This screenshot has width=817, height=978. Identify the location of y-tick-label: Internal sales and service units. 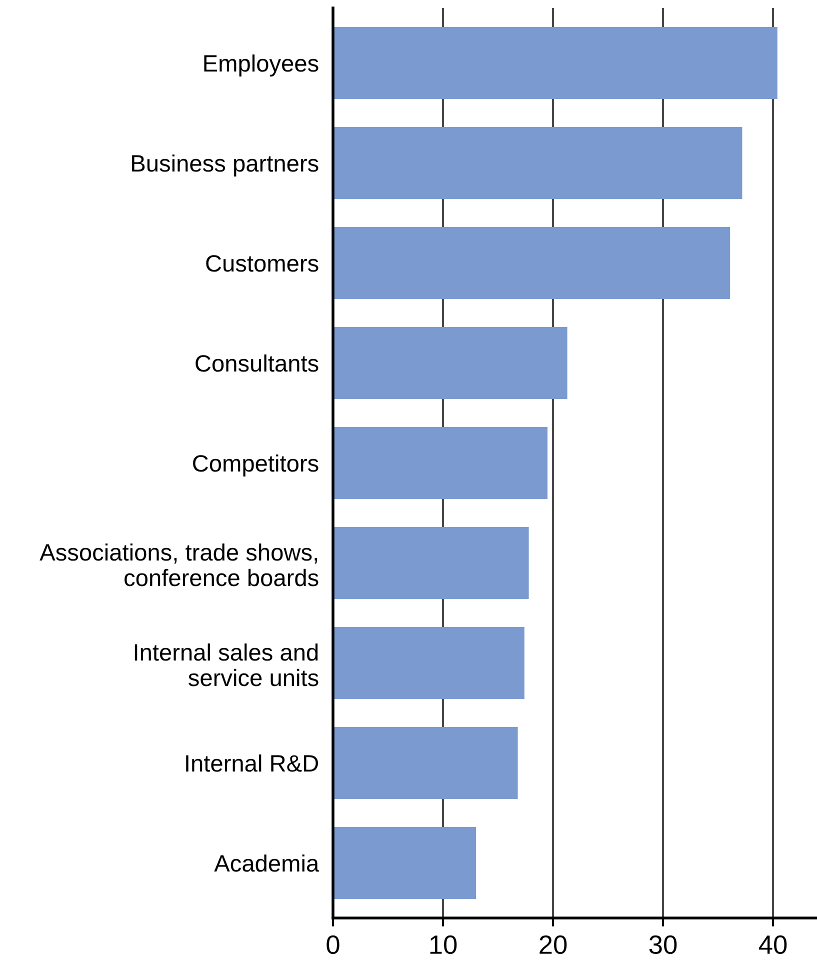
(226, 664).